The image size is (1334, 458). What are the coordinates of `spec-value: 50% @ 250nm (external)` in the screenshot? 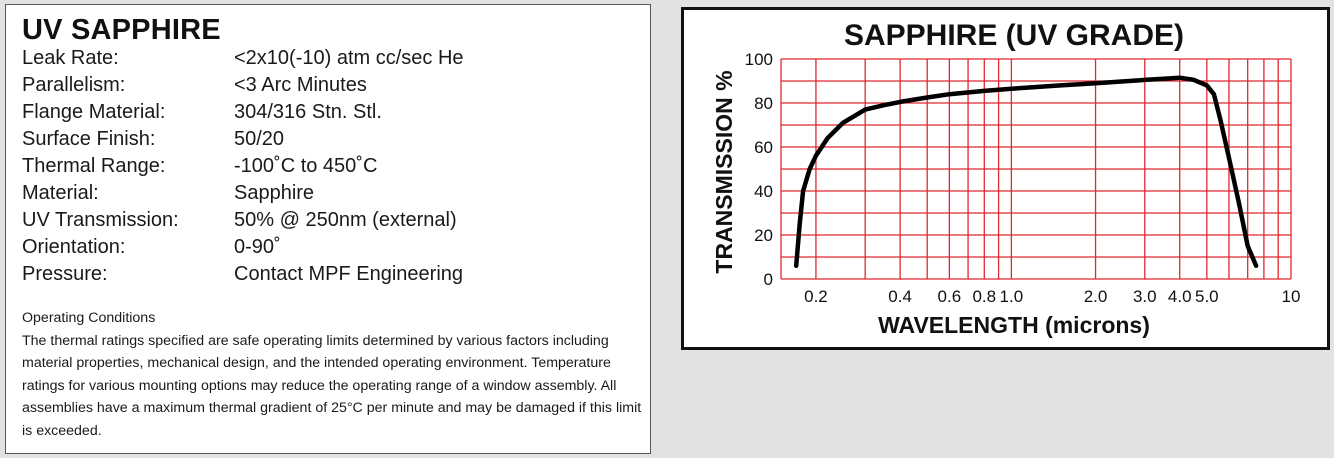 It's located at (345, 220).